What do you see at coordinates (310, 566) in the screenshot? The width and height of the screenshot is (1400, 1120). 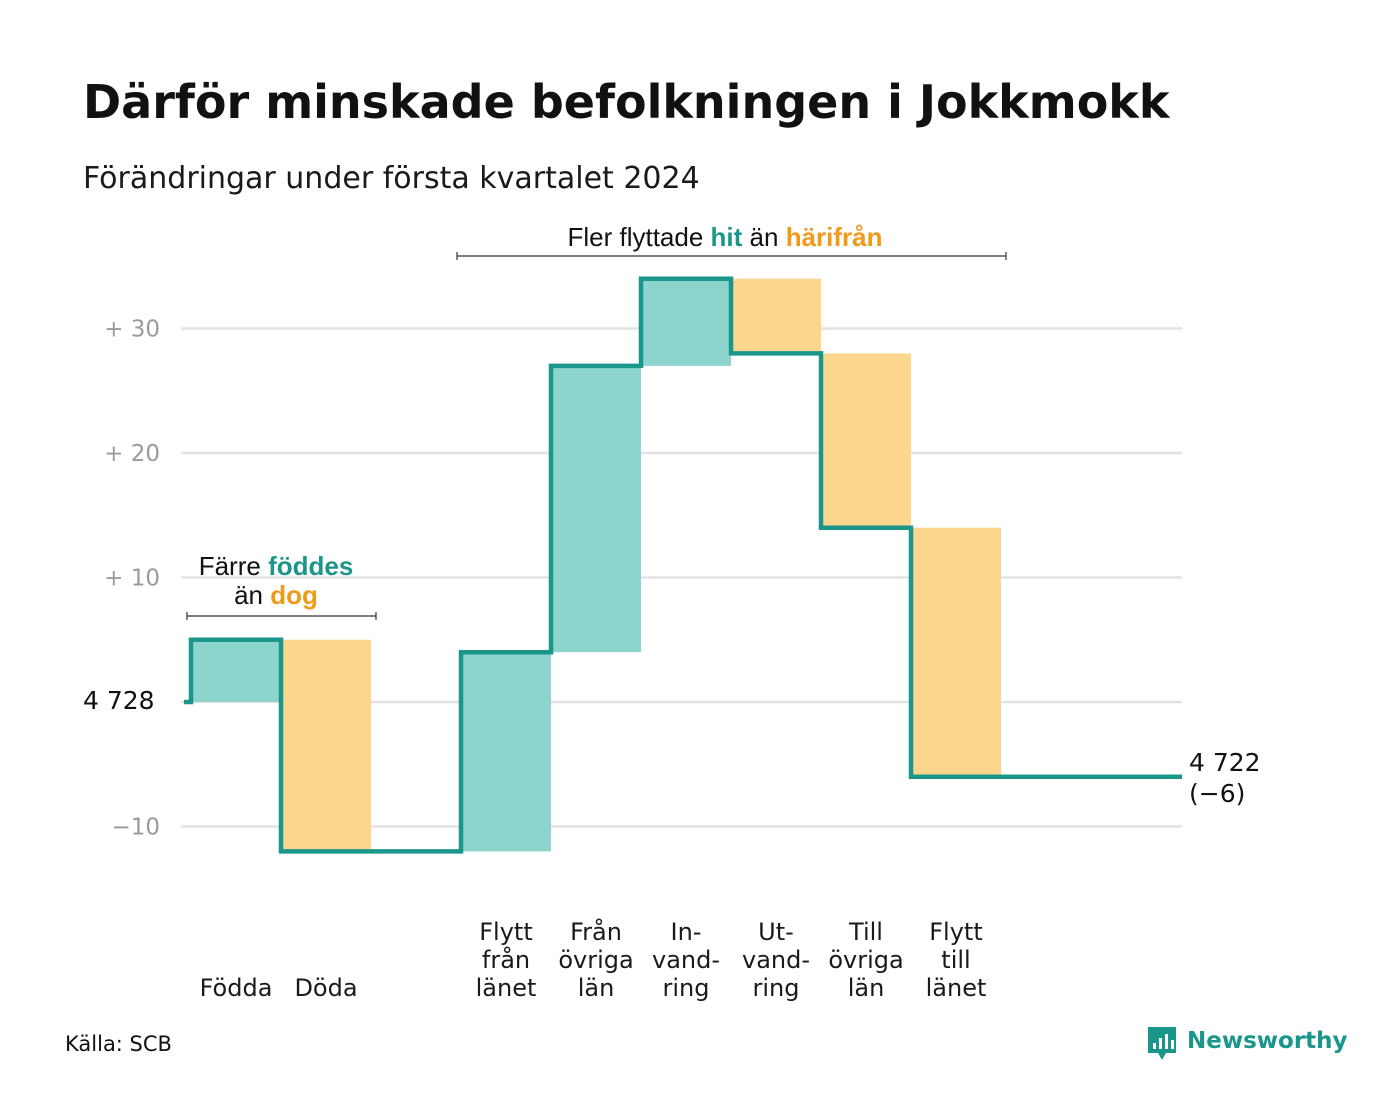 I see `births-annotation-emphasis: föddes` at bounding box center [310, 566].